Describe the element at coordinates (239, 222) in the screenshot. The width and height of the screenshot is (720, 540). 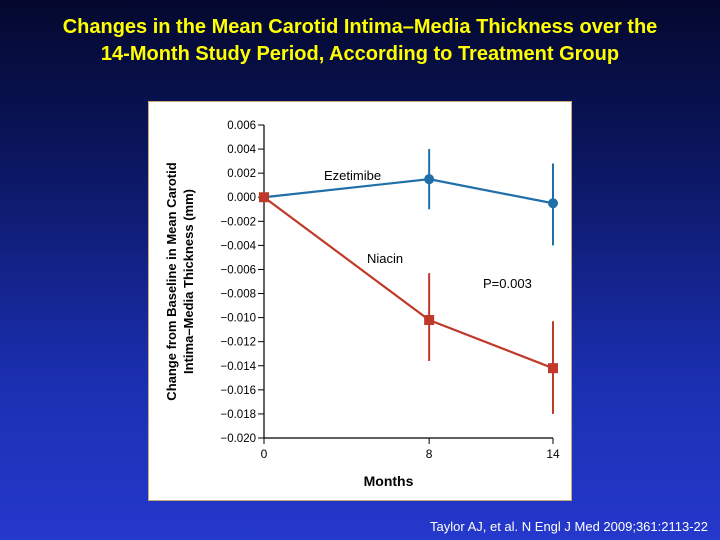
I see `y-tick-label: −0.002` at that location.